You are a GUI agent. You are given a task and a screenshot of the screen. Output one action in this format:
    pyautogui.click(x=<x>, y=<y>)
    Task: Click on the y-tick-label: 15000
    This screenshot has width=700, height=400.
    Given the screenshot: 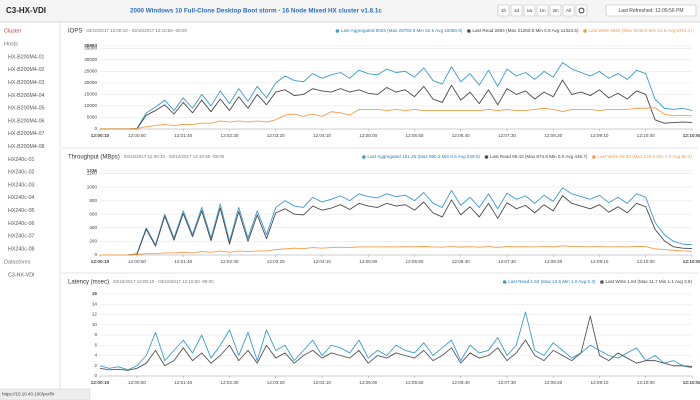 What is the action you would take?
    pyautogui.click(x=90, y=94)
    